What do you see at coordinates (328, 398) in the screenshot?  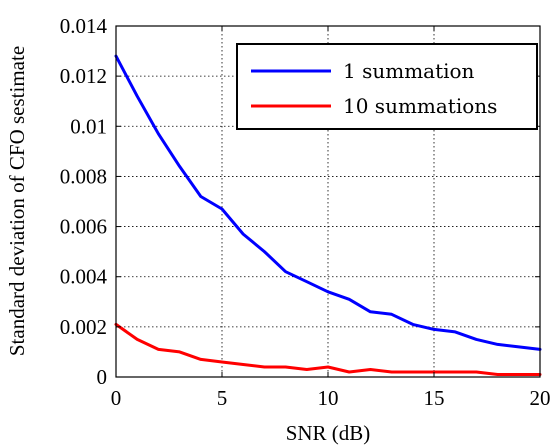 I see `x-tick-label: 10` at bounding box center [328, 398].